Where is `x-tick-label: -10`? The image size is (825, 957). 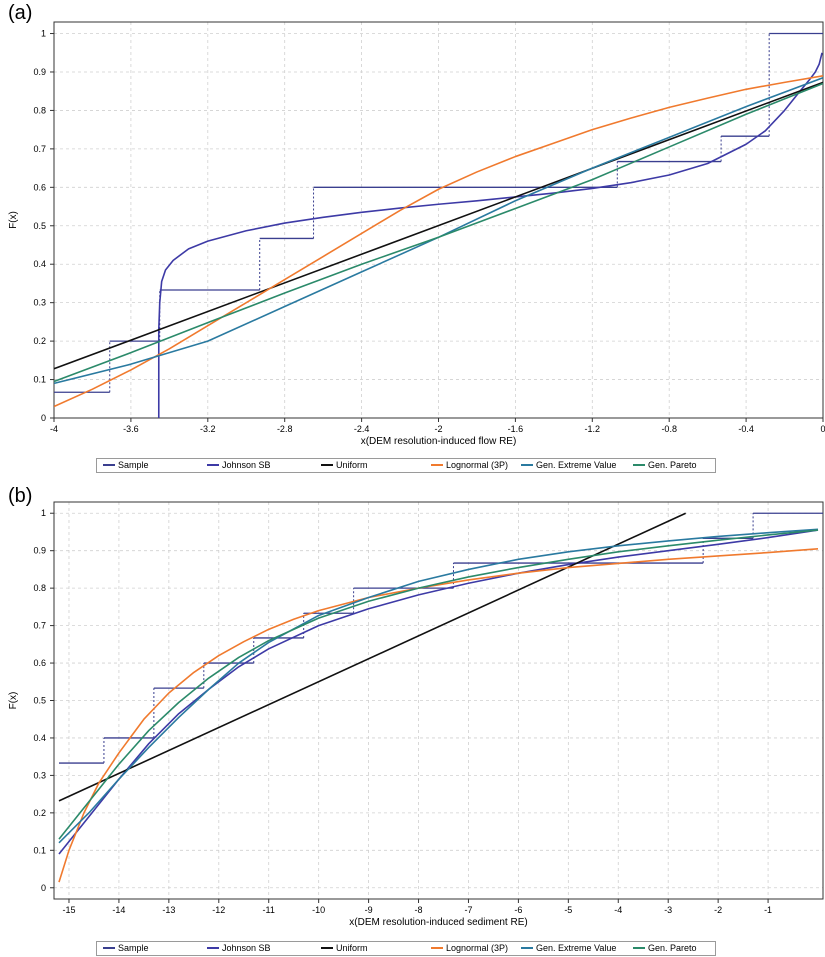 x-tick-label: -10 is located at coordinates (318, 910).